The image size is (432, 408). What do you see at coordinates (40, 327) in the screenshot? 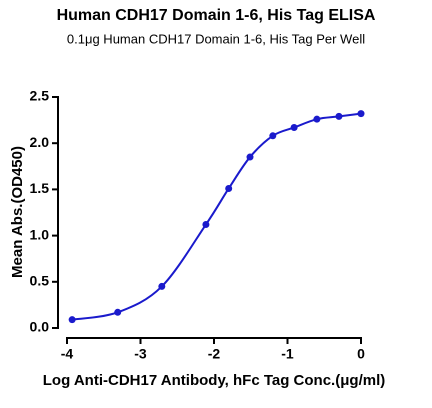
I see `y-tick-label: 0.0` at bounding box center [40, 327].